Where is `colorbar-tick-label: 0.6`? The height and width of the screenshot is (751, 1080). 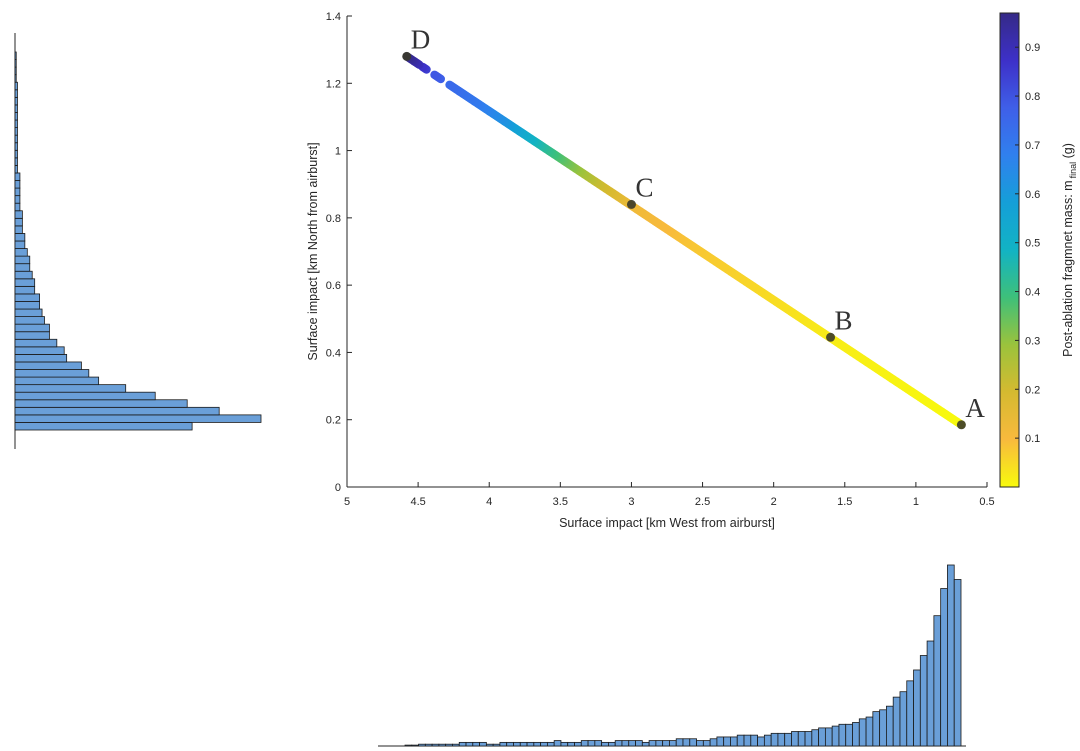
colorbar-tick-label: 0.6 is located at coordinates (1032, 195).